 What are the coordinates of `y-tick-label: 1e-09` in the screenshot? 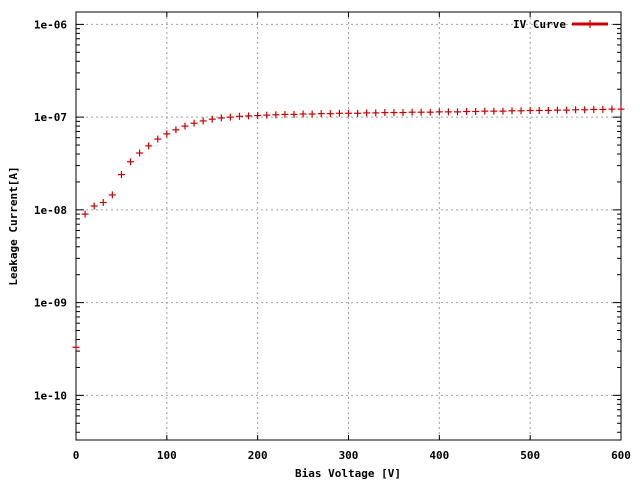 It's located at (50, 303).